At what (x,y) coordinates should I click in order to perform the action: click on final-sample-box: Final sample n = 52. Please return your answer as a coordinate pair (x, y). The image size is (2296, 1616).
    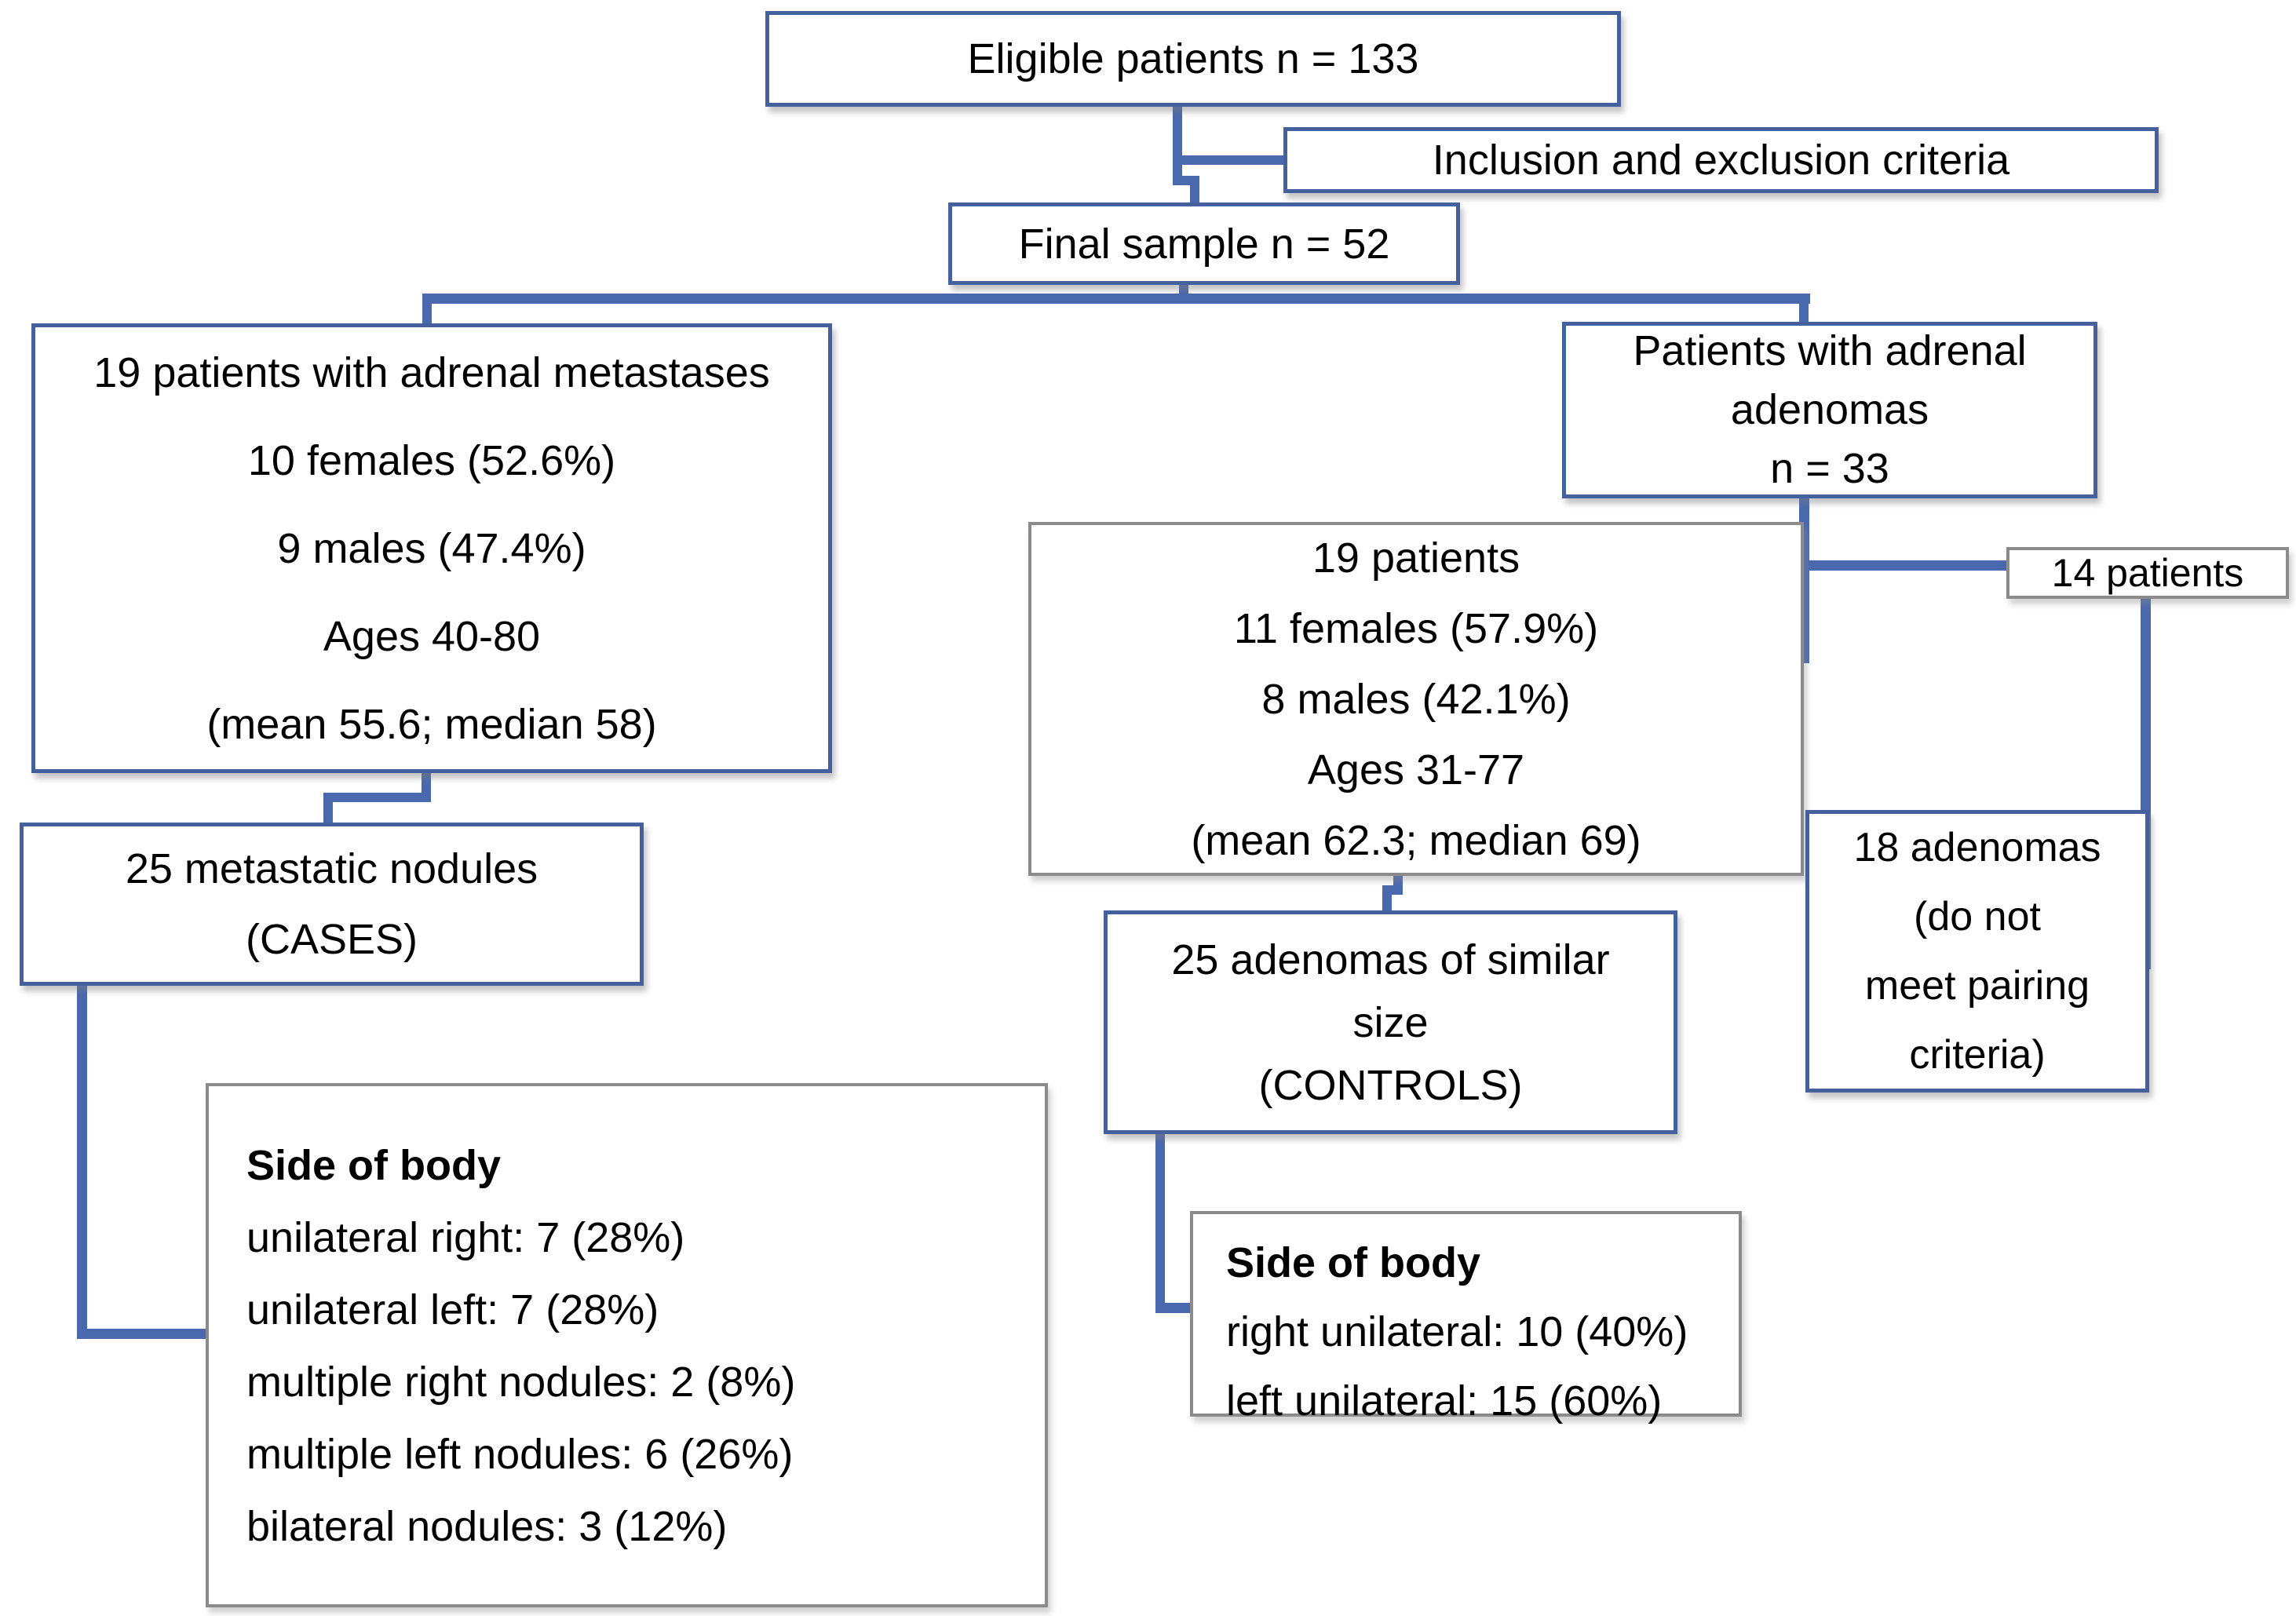
    Looking at the image, I should click on (1204, 243).